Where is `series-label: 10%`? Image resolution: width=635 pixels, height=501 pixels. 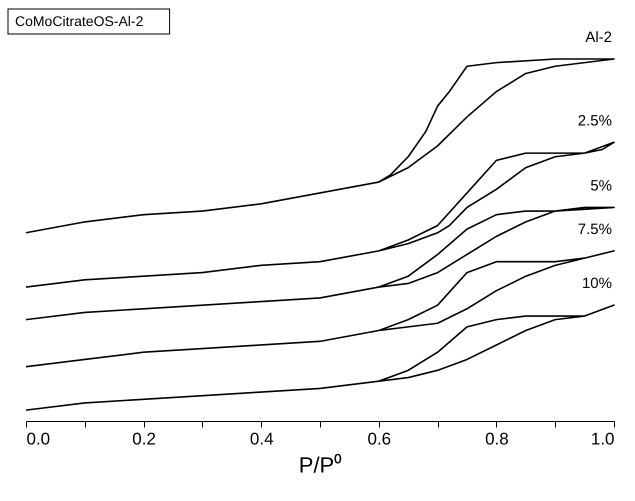 series-label: 10% is located at coordinates (597, 283).